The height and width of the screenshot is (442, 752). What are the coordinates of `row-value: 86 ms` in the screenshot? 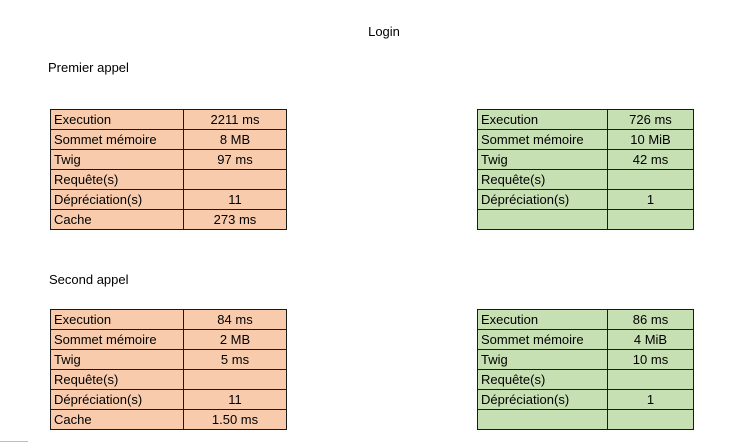 It's located at (650, 319).